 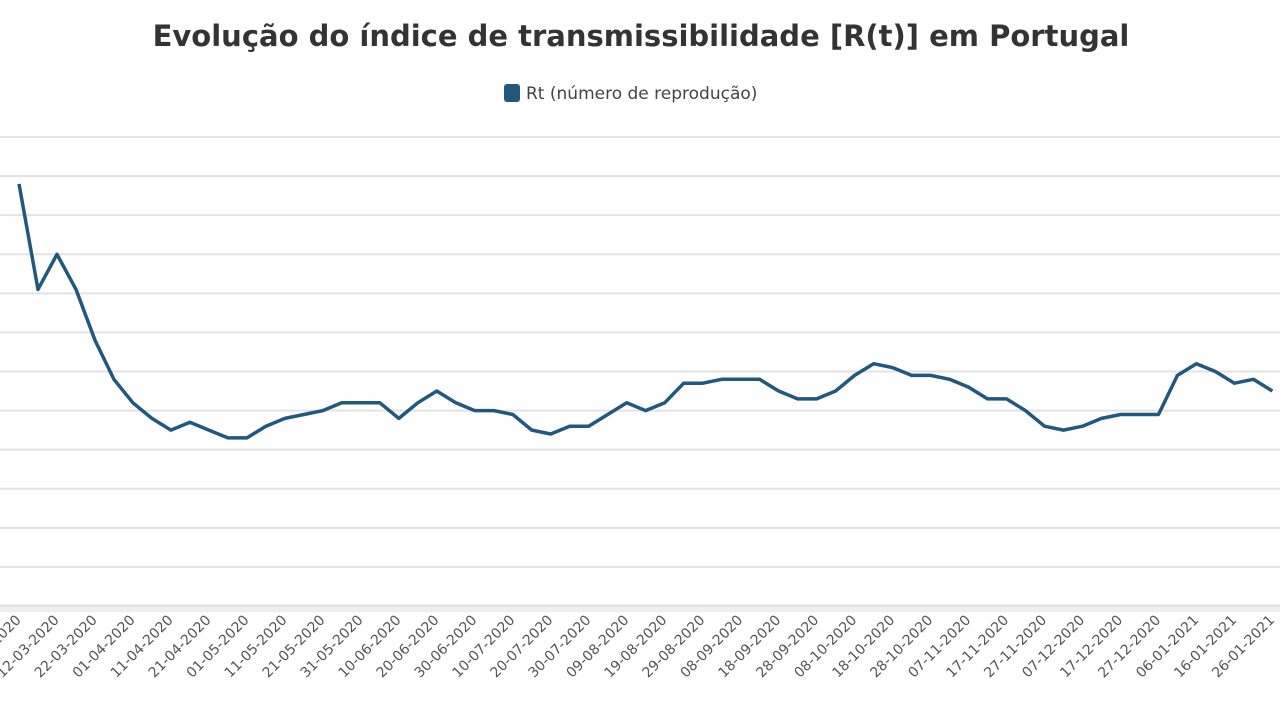 I want to click on x-axis-band, so click(x=640, y=608).